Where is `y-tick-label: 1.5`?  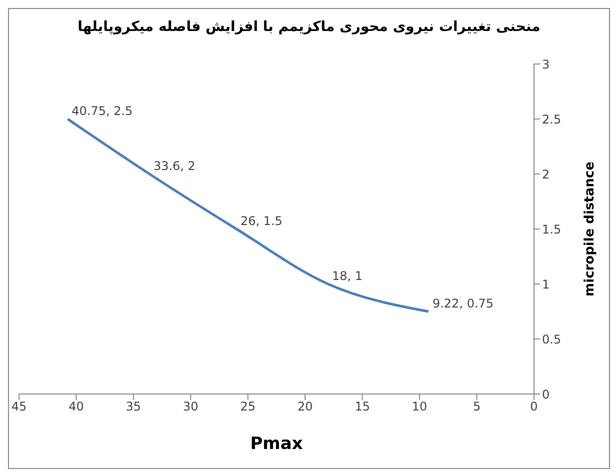 y-tick-label: 1.5 is located at coordinates (552, 229).